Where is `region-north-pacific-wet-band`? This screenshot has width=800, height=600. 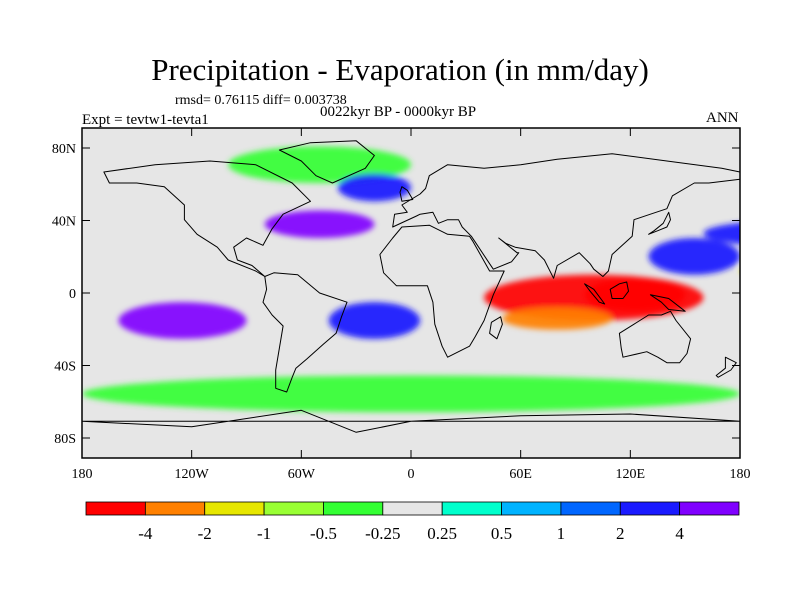 region-north-pacific-wet-band is located at coordinates (721, 233).